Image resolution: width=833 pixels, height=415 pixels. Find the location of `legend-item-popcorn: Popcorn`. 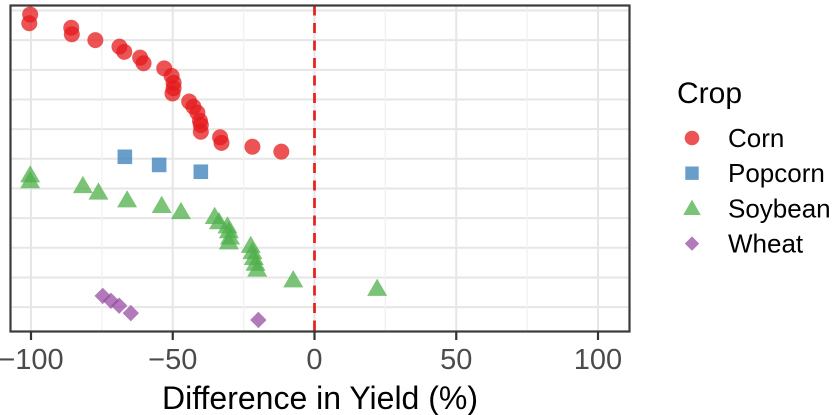

legend-item-popcorn: Popcorn is located at coordinates (755, 173).